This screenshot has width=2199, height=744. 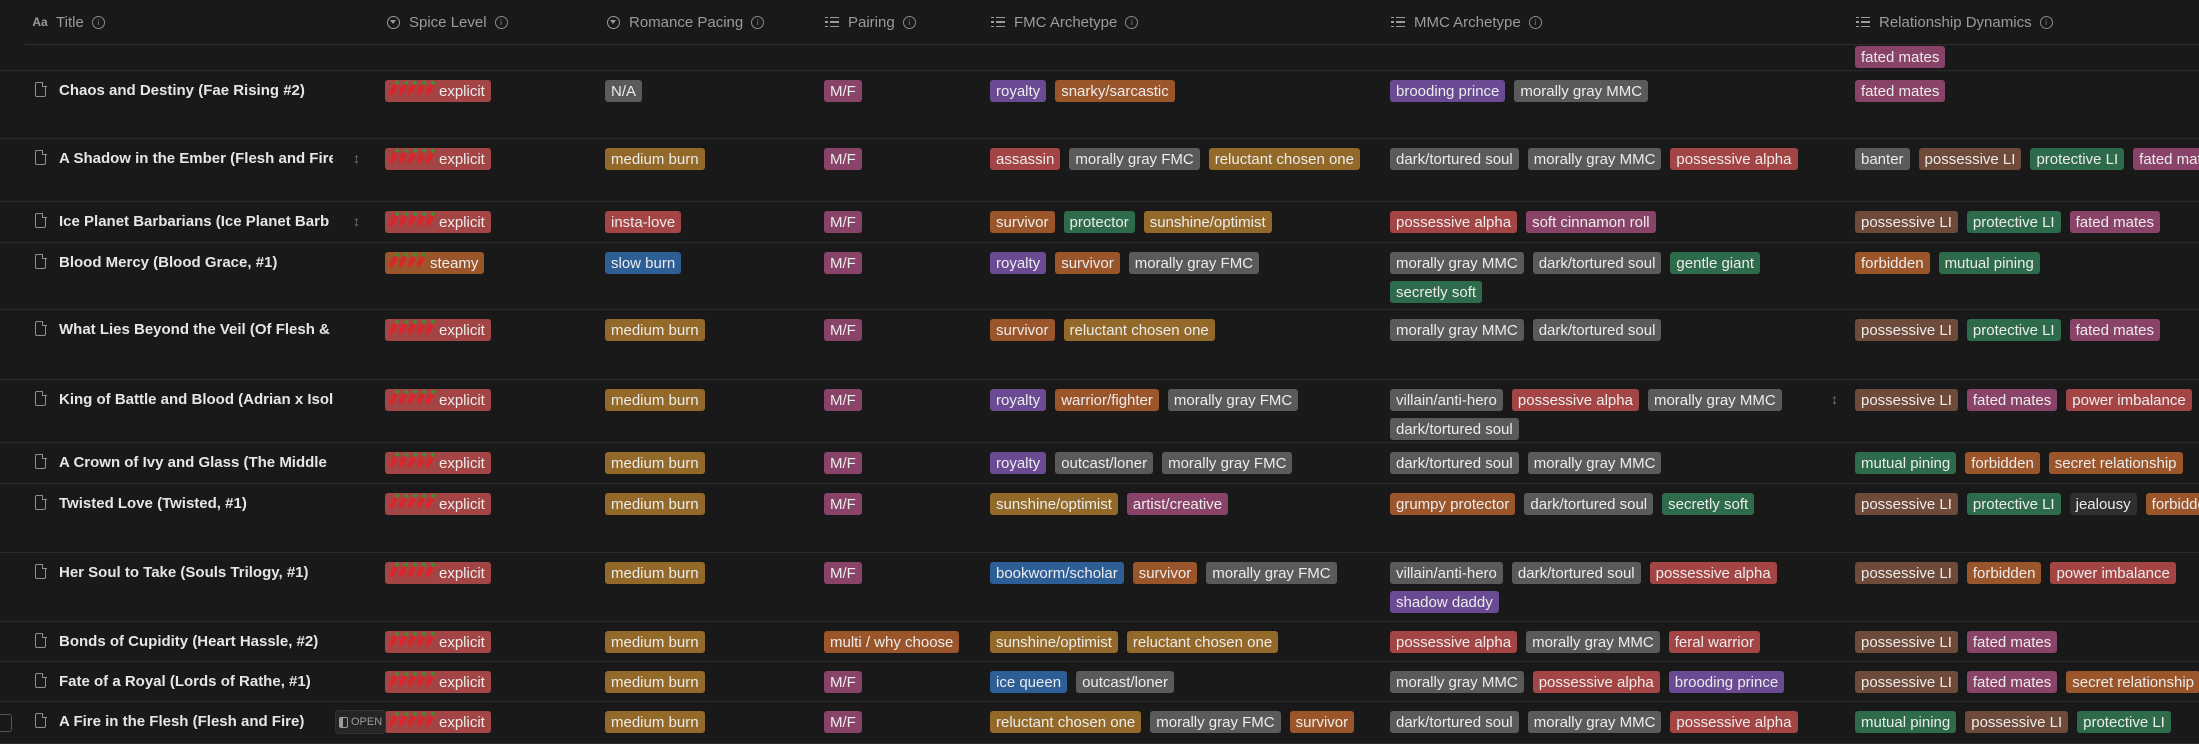 I want to click on table-row: fated mates, so click(x=1099, y=57).